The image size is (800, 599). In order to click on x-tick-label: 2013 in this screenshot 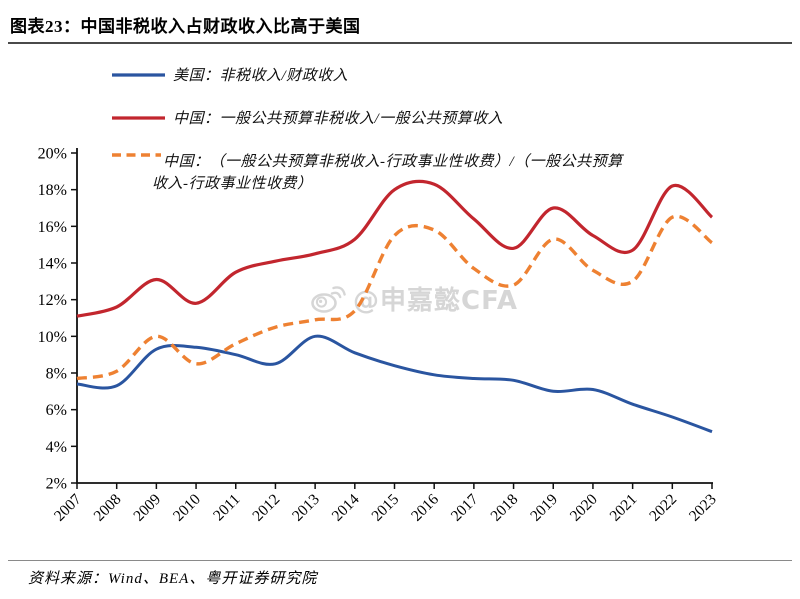, I will do `click(306, 508)`.